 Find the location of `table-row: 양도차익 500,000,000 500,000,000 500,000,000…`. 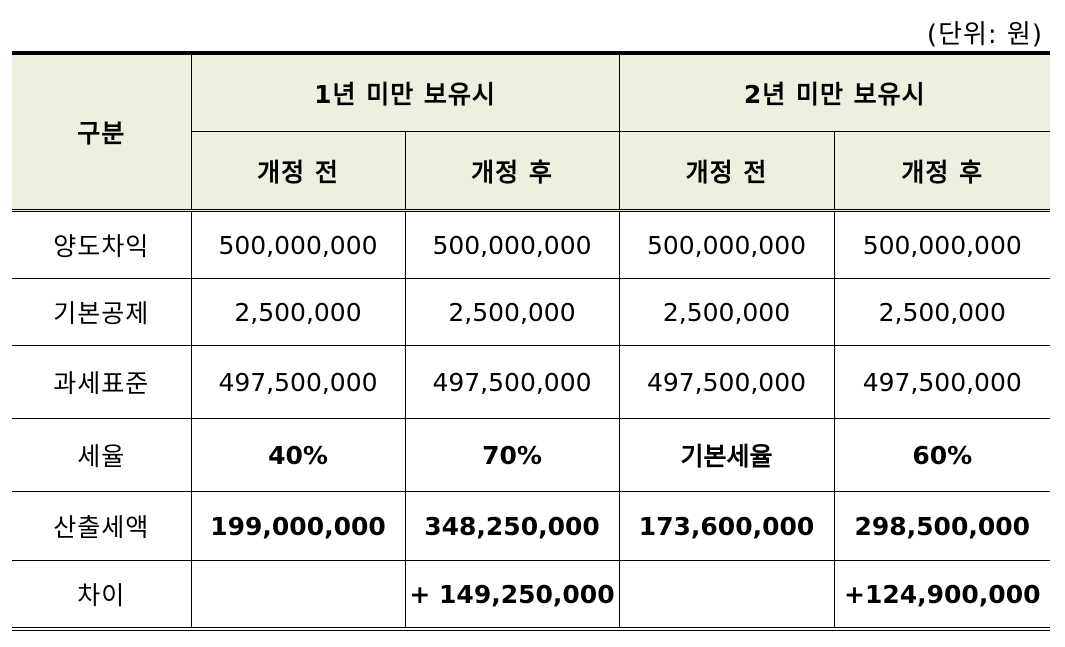

table-row: 양도차익 500,000,000 500,000,000 500,000,000… is located at coordinates (531, 244).